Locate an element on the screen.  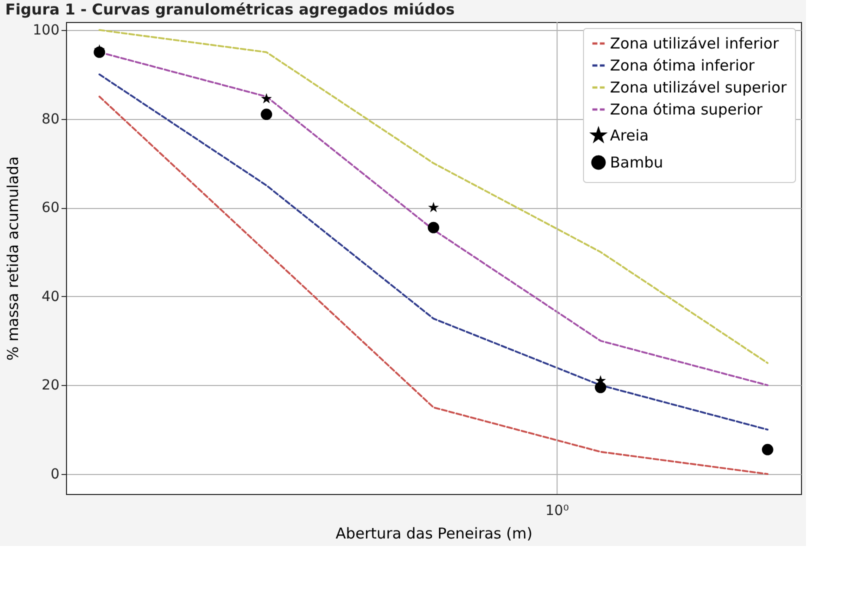
legend-label: Zona utilizável superior is located at coordinates (699, 87).